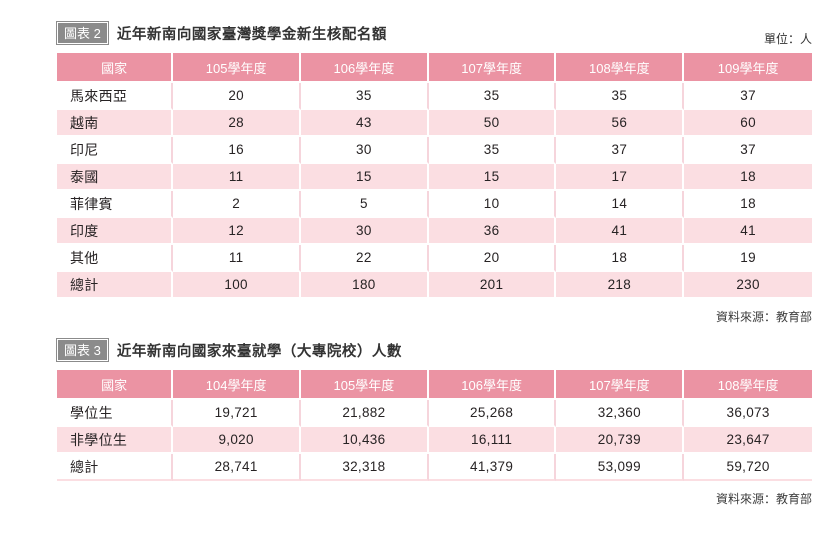 The image size is (830, 535). I want to click on header-row: 國家 104學年度 105學年度 106學年度 107學年度 108學年度, so click(434, 385).